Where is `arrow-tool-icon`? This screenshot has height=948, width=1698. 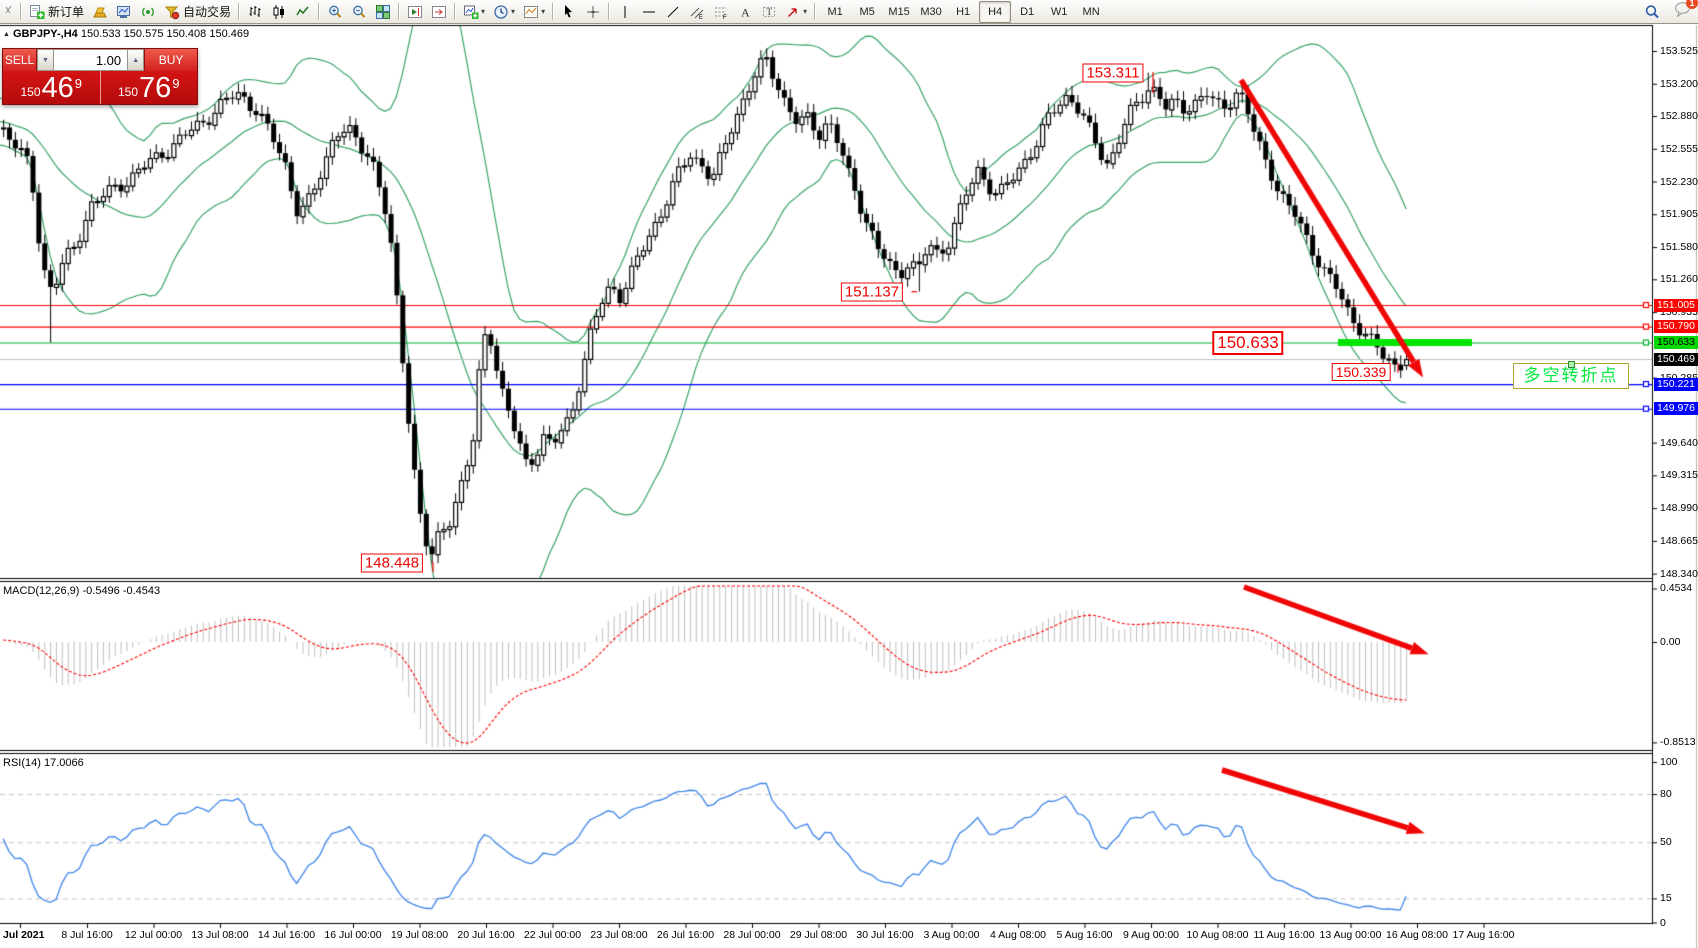
arrow-tool-icon is located at coordinates (793, 12).